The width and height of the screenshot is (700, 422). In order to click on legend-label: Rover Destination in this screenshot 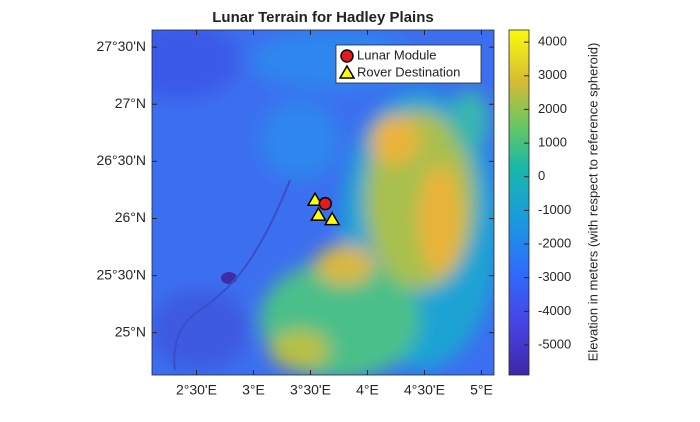, I will do `click(408, 71)`.